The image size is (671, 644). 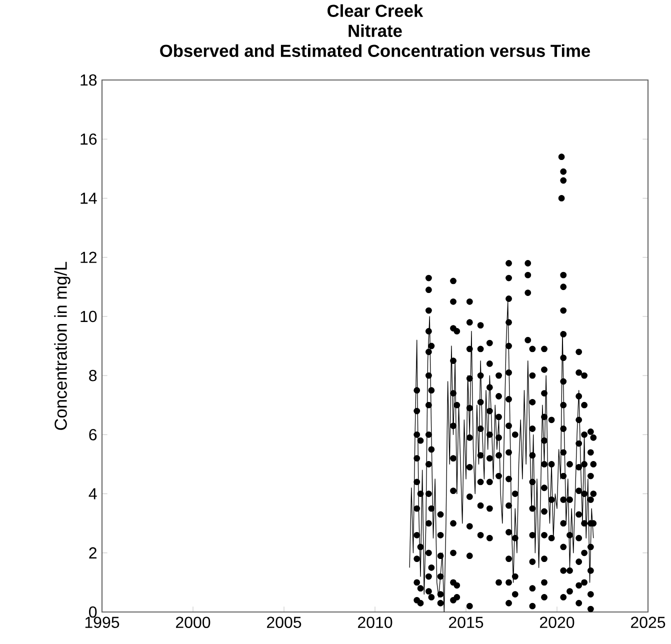 What do you see at coordinates (92, 552) in the screenshot?
I see `y-tick-label: 2` at bounding box center [92, 552].